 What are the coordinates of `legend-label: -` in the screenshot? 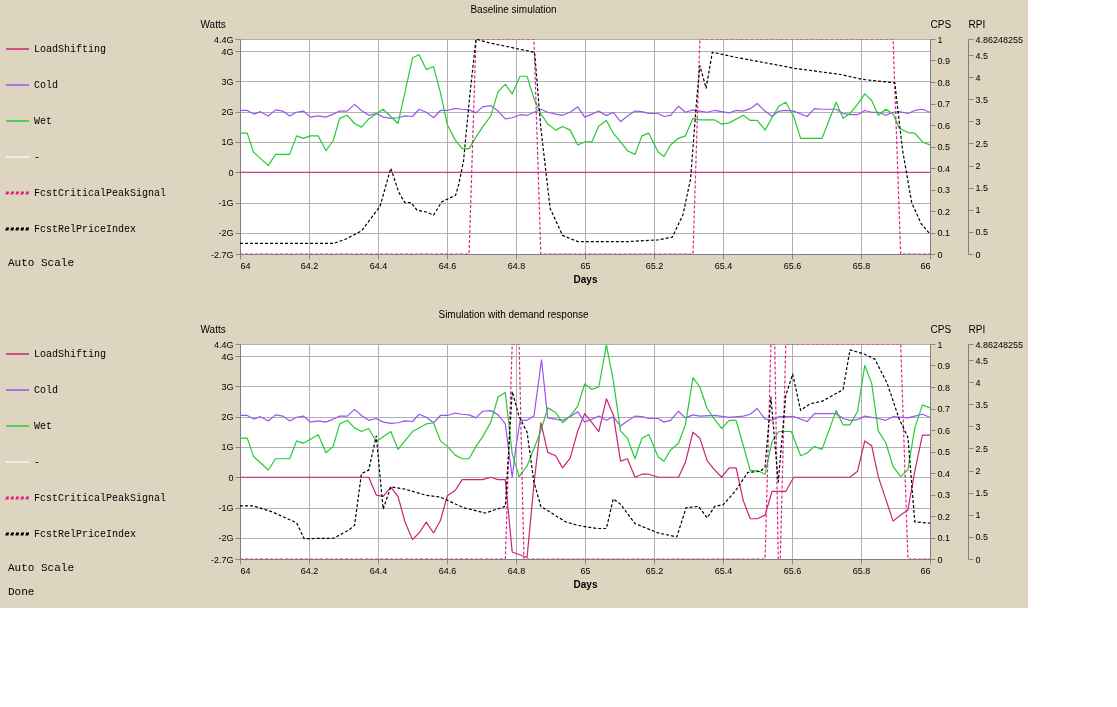 It's located at (37, 157).